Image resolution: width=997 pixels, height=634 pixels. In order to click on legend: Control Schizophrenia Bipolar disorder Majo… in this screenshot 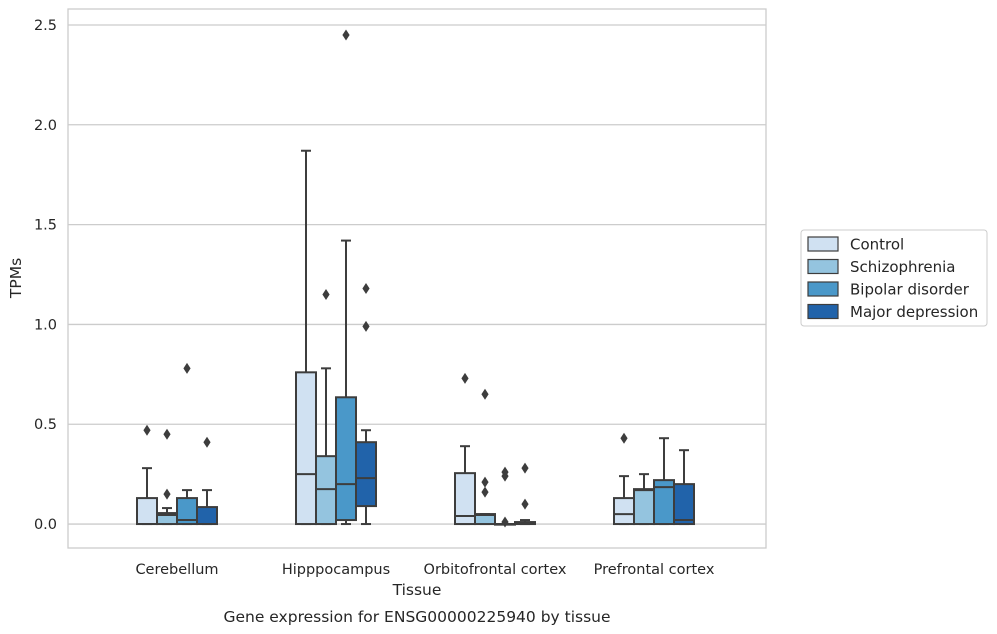, I will do `click(894, 278)`.